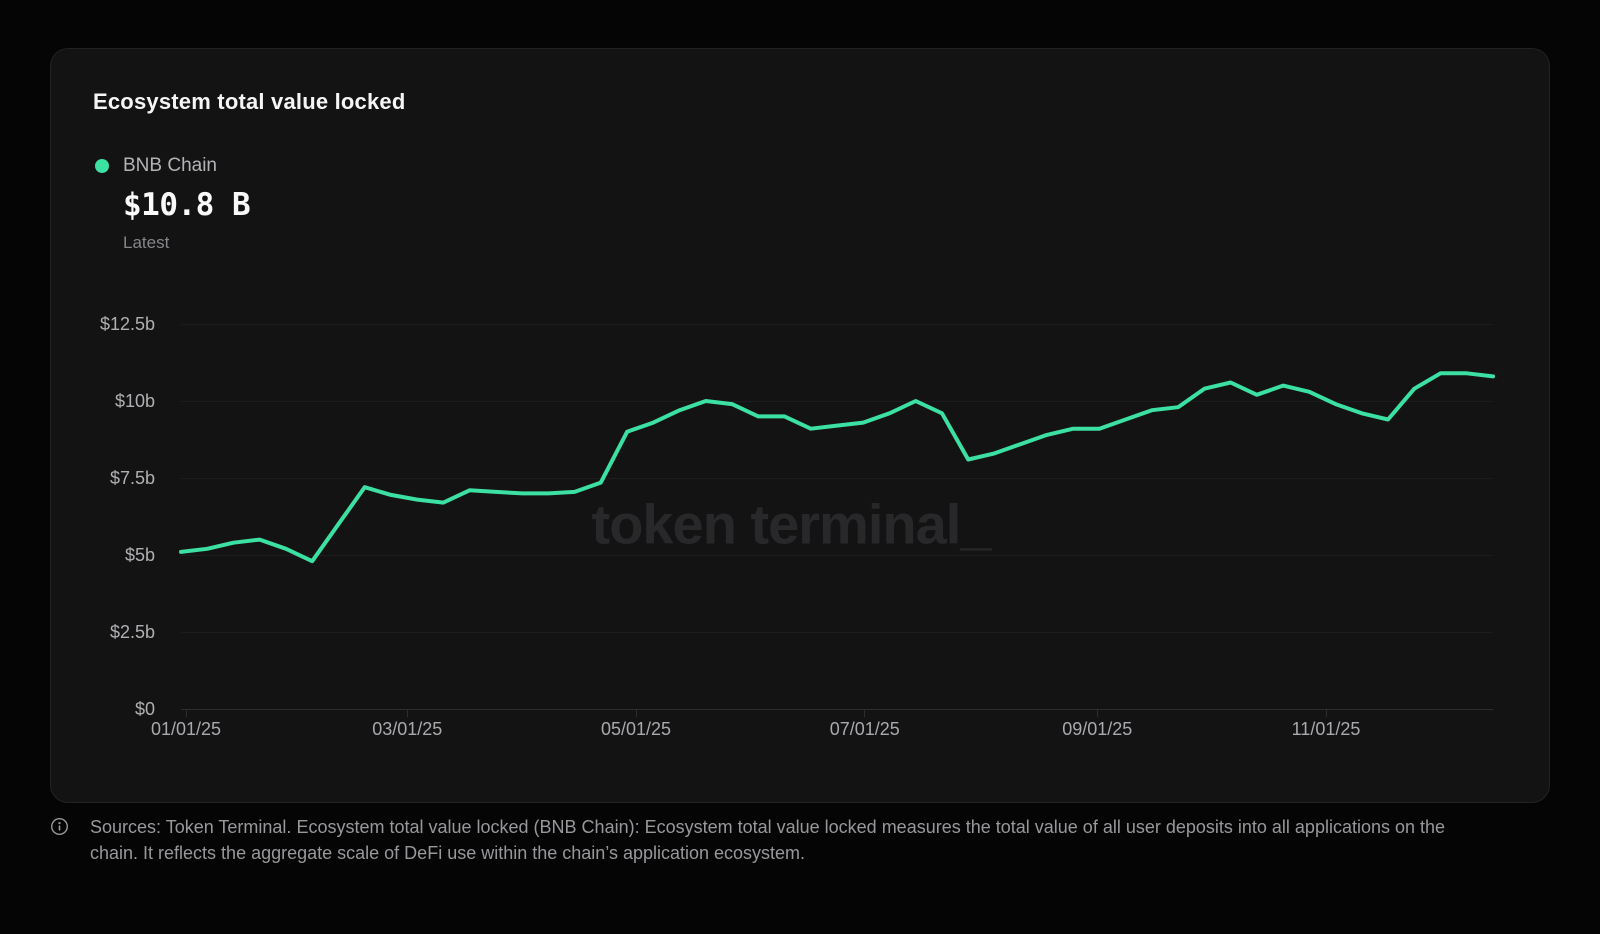 The image size is (1600, 934). Describe the element at coordinates (407, 729) in the screenshot. I see `x-axis-label-03/01/25: 03/01/25` at that location.